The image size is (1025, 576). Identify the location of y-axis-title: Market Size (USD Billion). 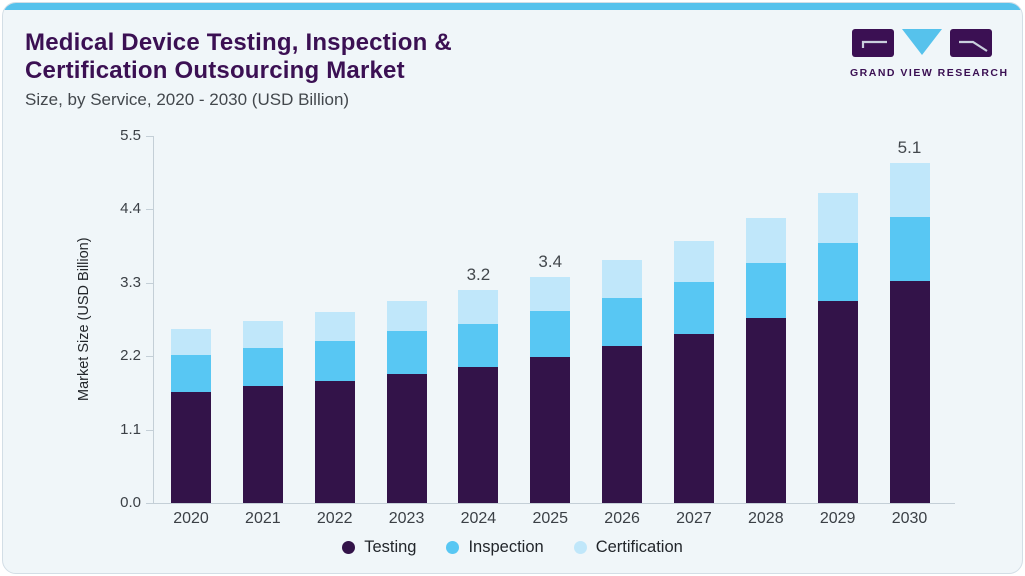
(84, 319).